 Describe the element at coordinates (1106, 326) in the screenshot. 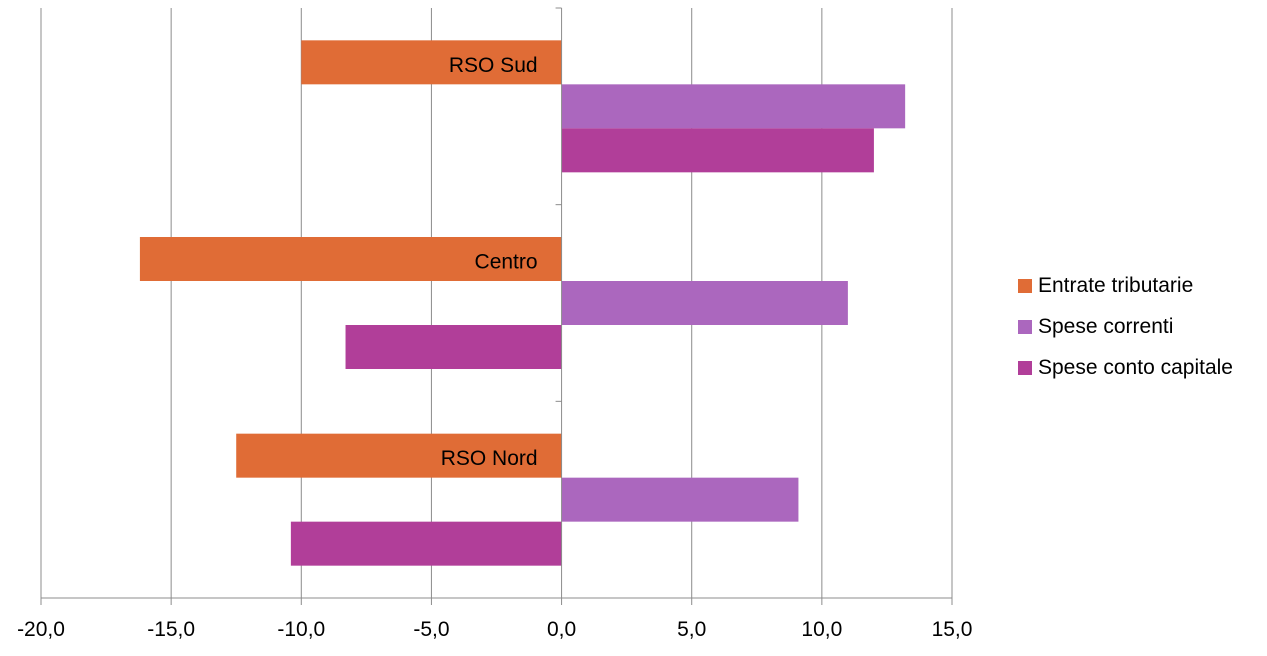

I see `legend-label: Spese correnti` at that location.